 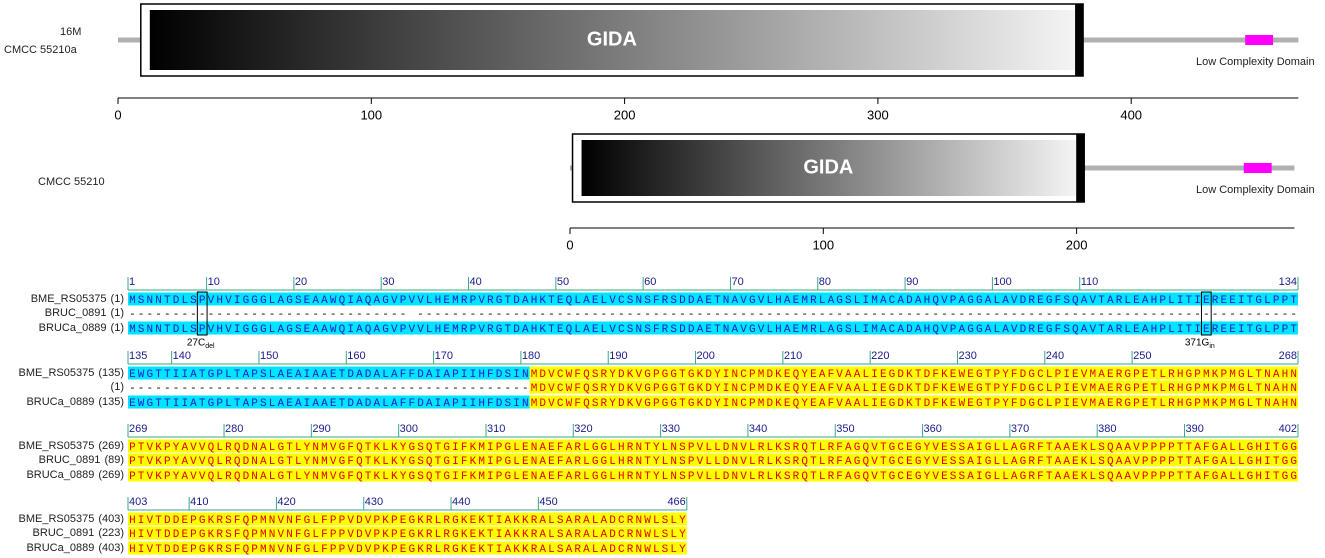 What do you see at coordinates (531, 356) in the screenshot?
I see `ruler-label: 180` at bounding box center [531, 356].